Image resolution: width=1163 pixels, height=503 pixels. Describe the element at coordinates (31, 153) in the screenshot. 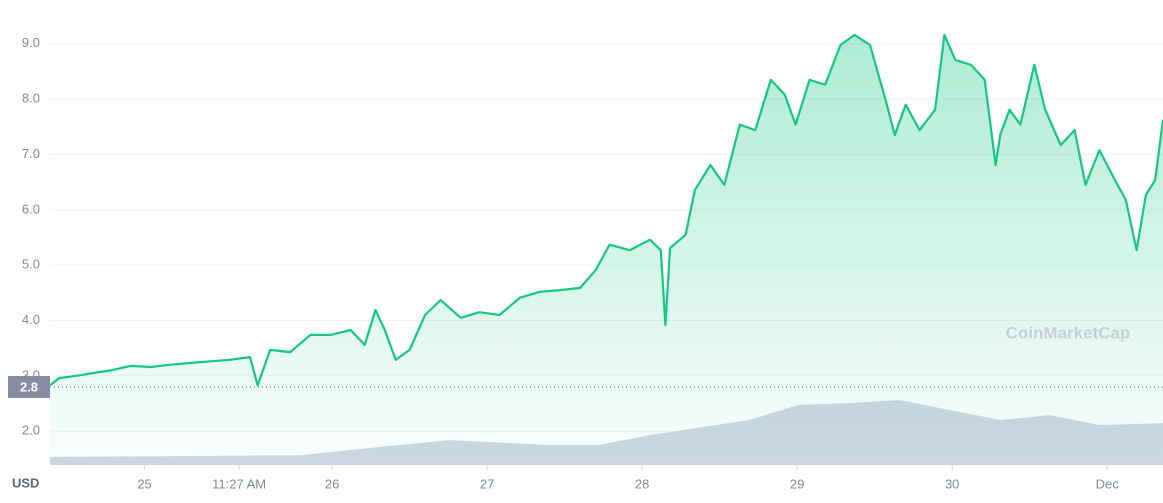

I see `y-tick-label: 7.0` at that location.